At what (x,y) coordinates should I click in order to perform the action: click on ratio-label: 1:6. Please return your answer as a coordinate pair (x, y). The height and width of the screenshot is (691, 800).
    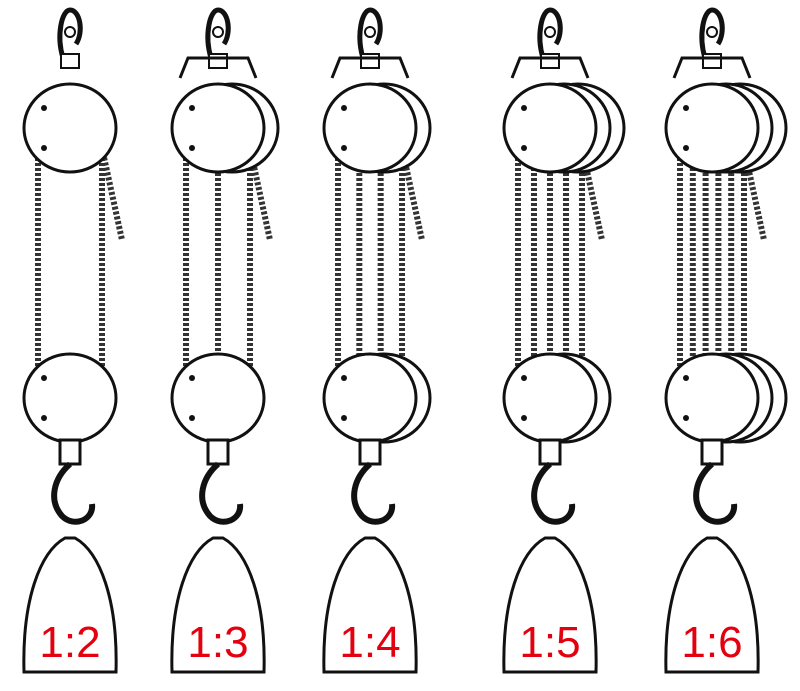
    Looking at the image, I should click on (711, 642).